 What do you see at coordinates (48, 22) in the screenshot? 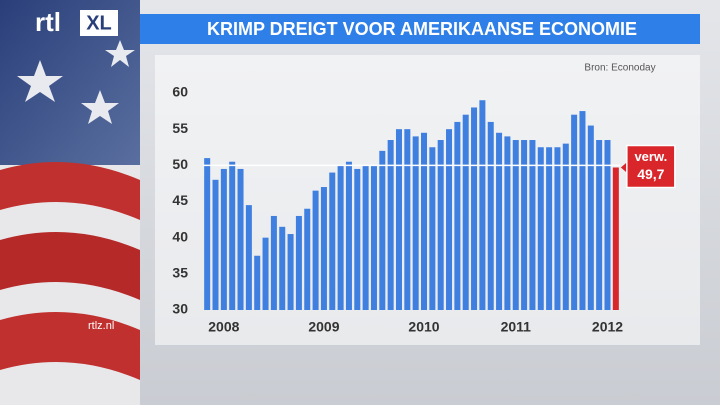
I see `logo: rtl` at bounding box center [48, 22].